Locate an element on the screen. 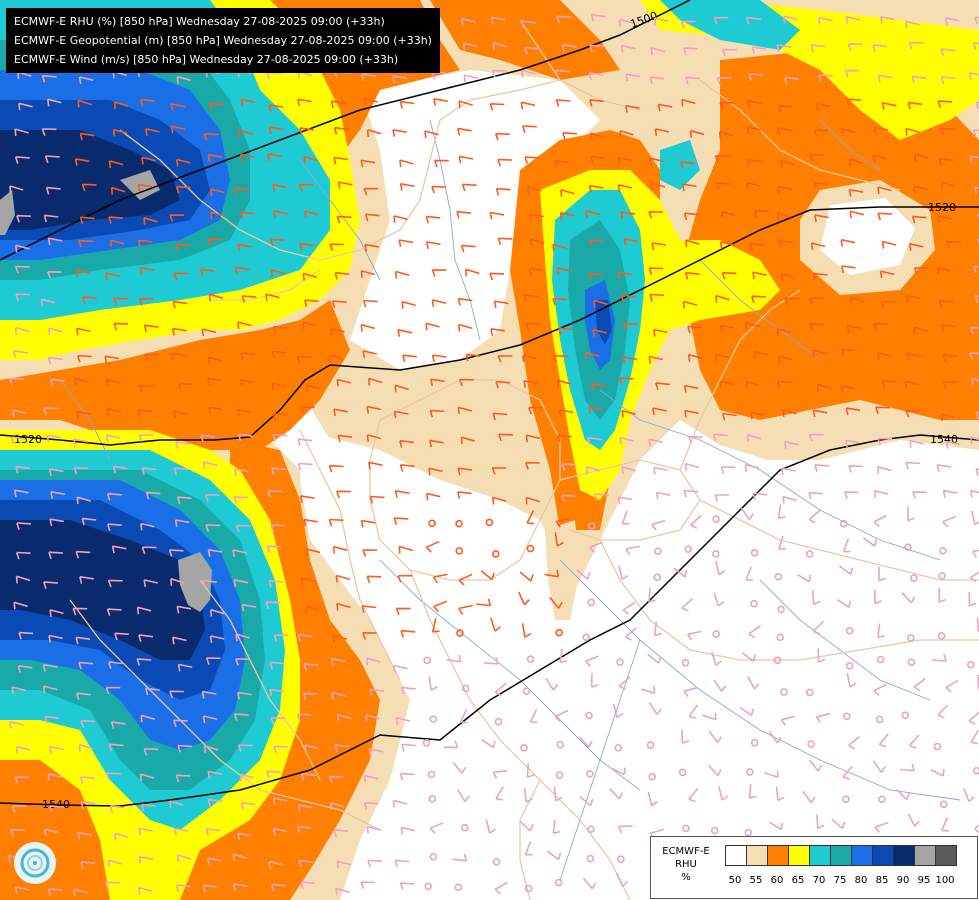  logo-icon is located at coordinates (35, 863).